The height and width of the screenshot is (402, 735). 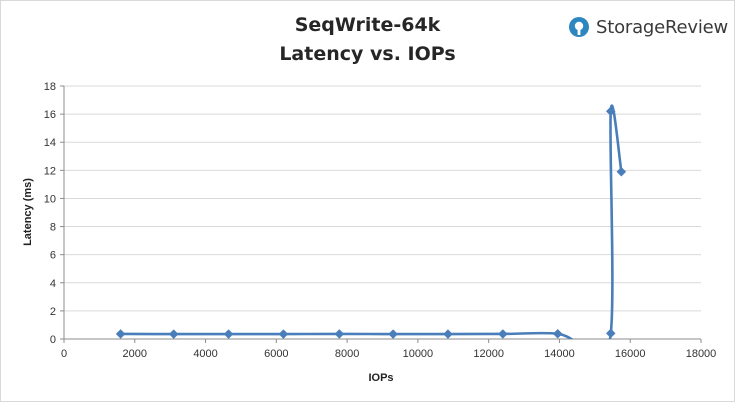 I want to click on x-tick-label: 4000, so click(x=205, y=354).